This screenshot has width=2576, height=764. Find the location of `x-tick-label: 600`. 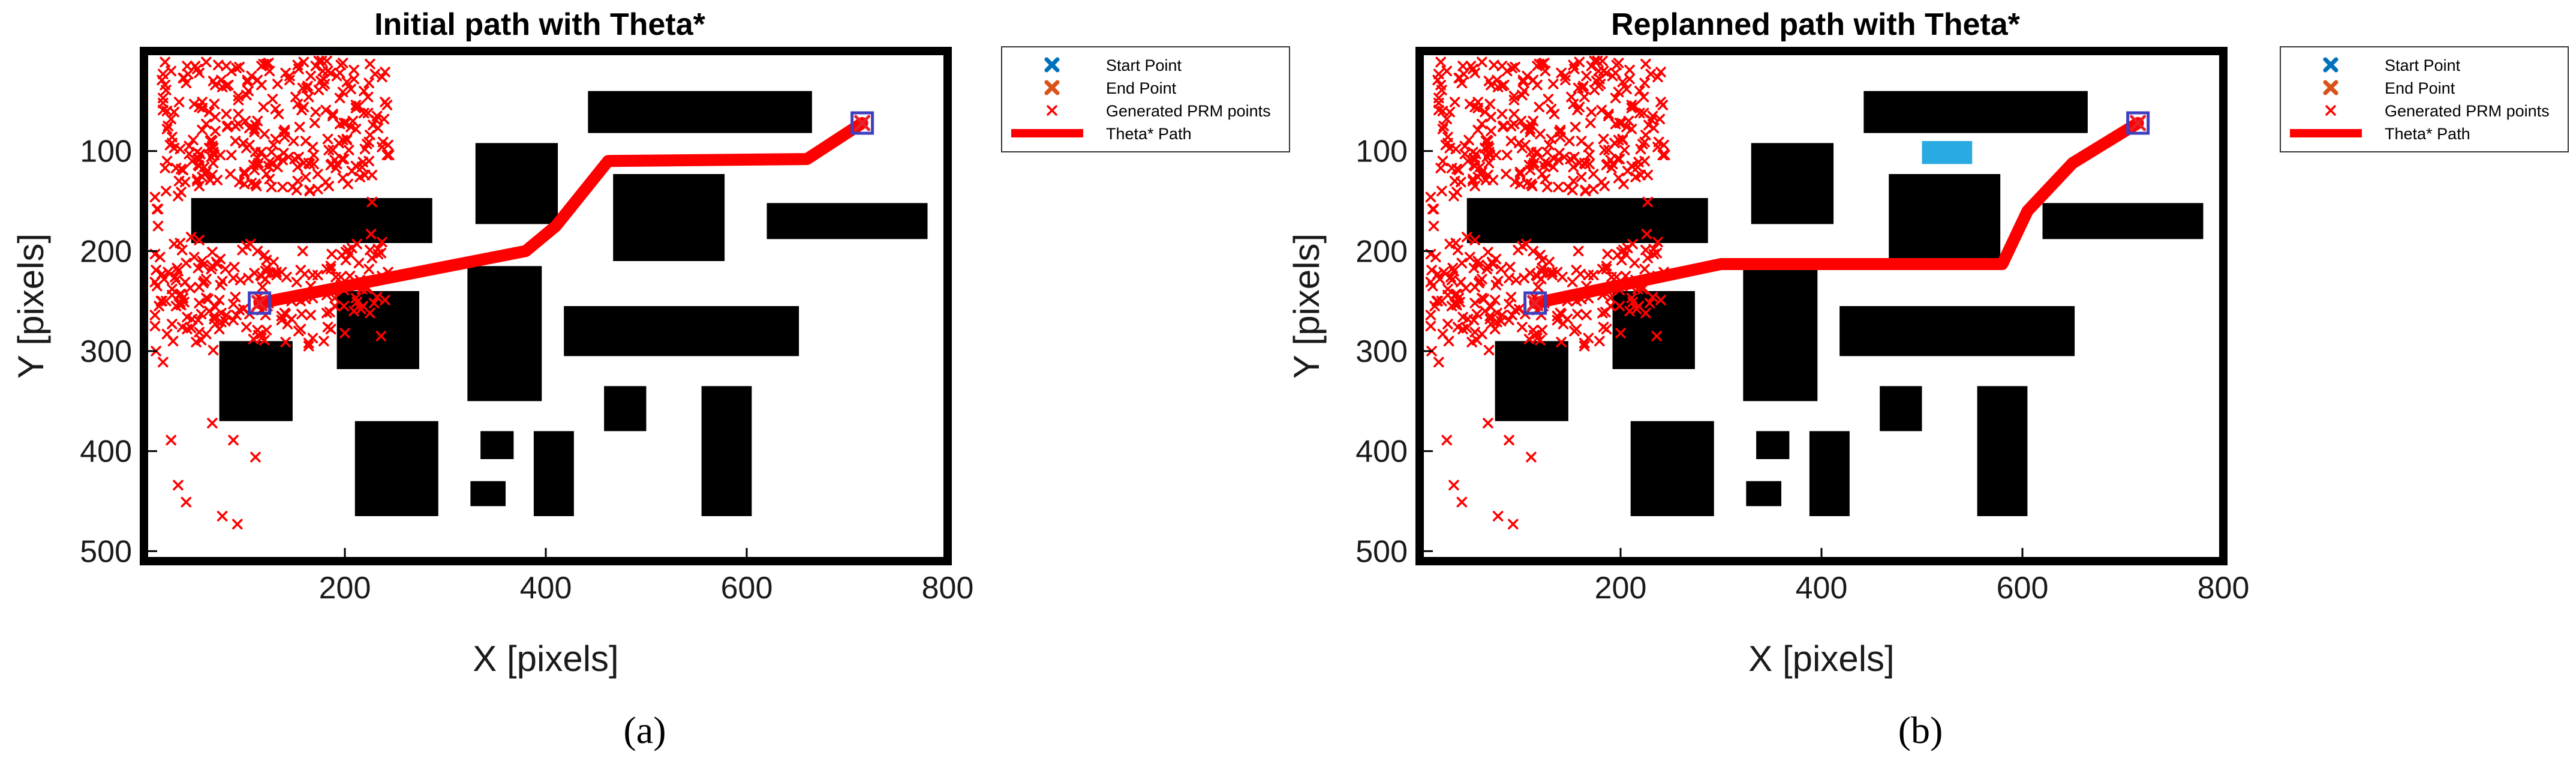

x-tick-label: 600 is located at coordinates (2023, 588).